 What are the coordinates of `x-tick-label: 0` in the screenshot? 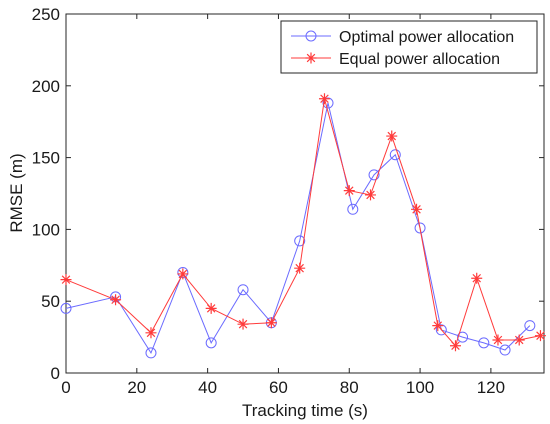 It's located at (65, 387).